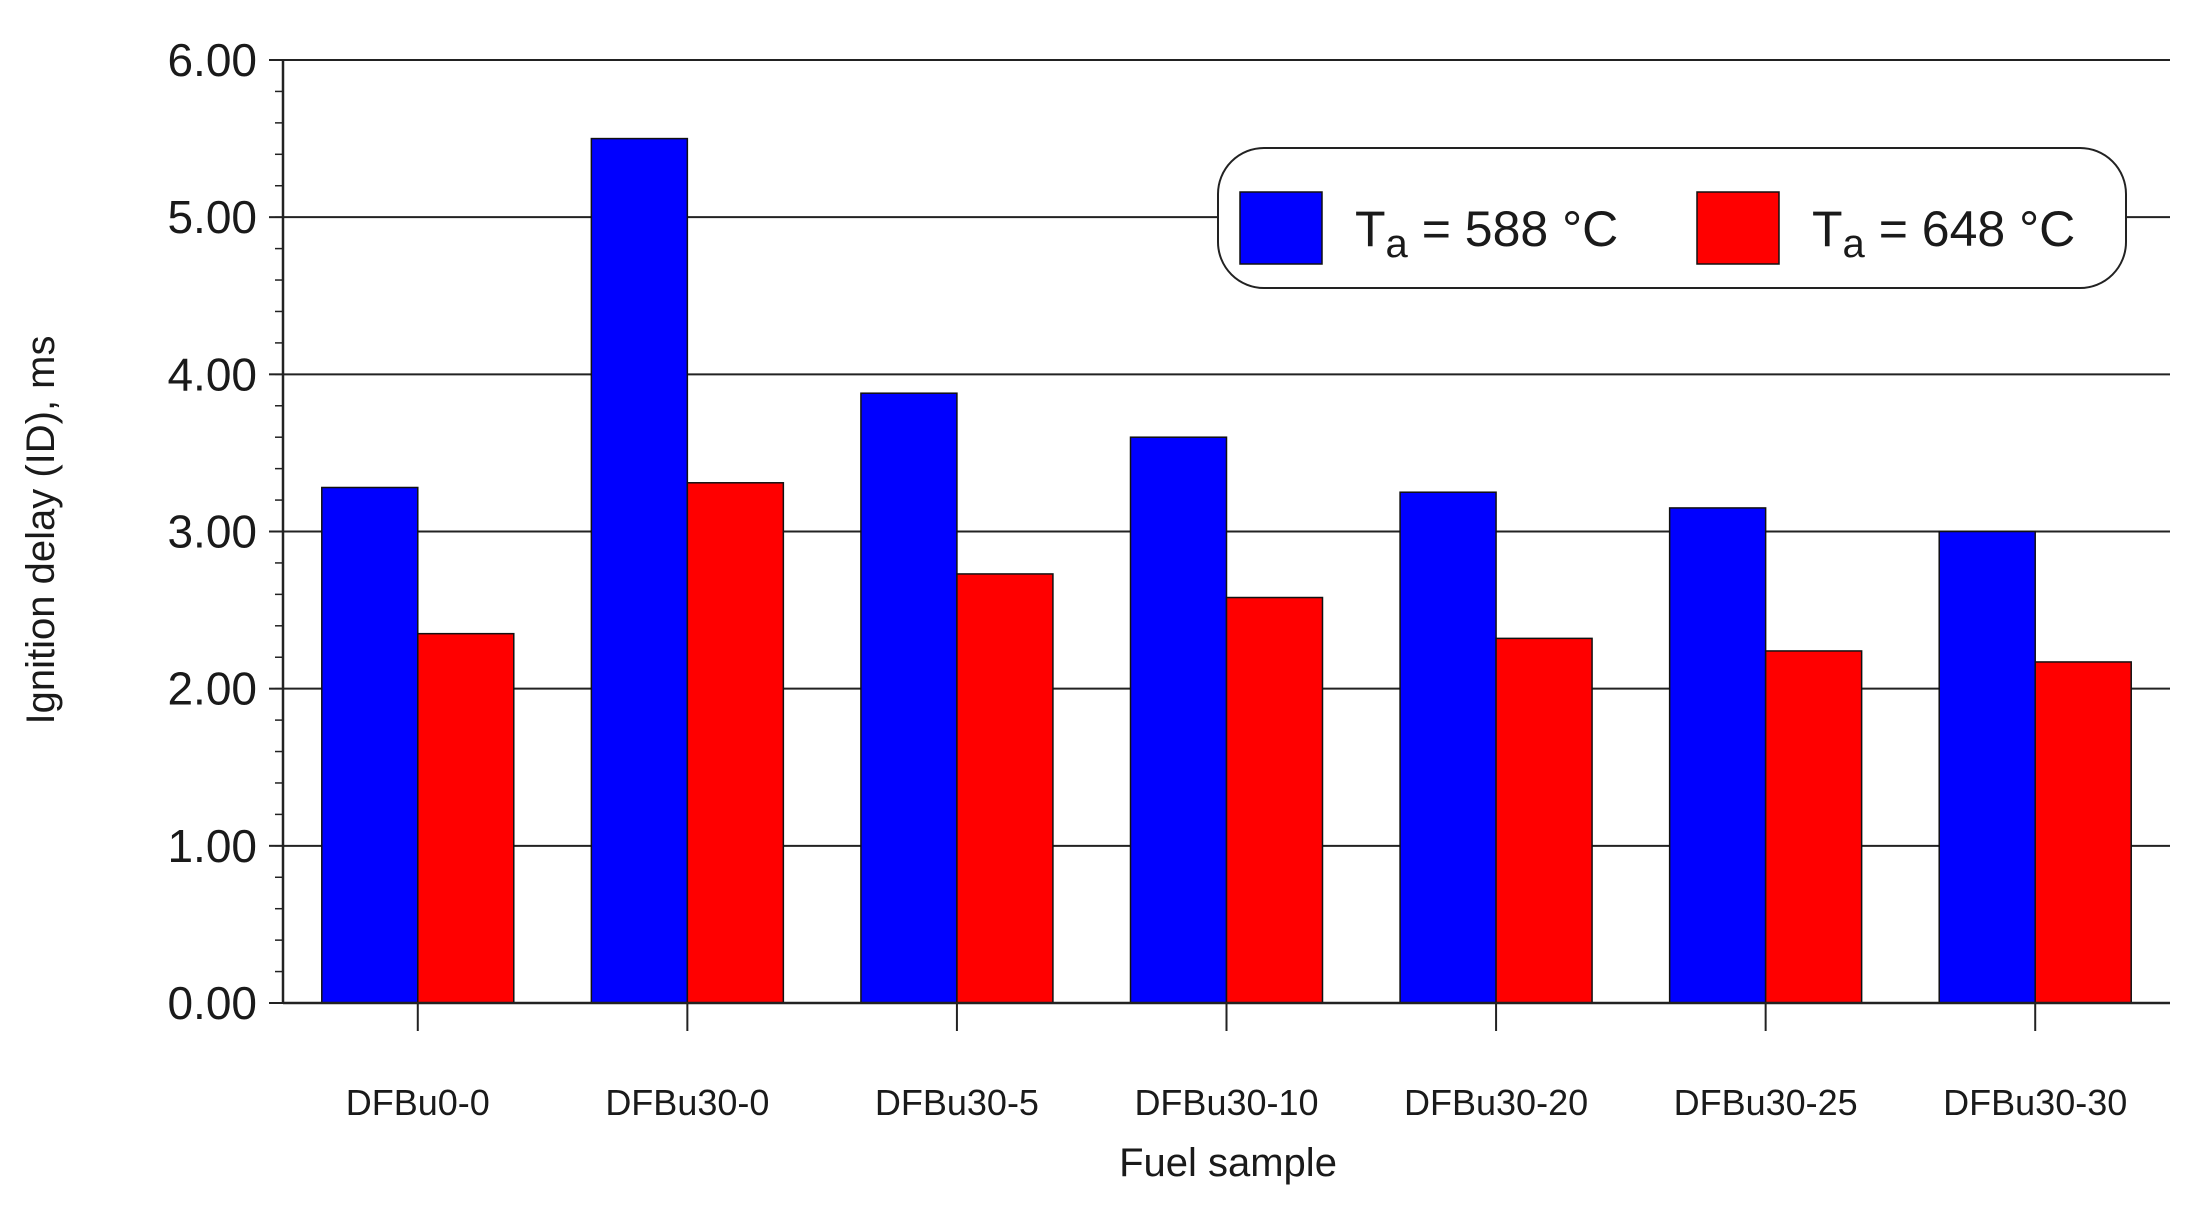  What do you see at coordinates (957, 1102) in the screenshot?
I see `x-tick-label: DFBu30-5` at bounding box center [957, 1102].